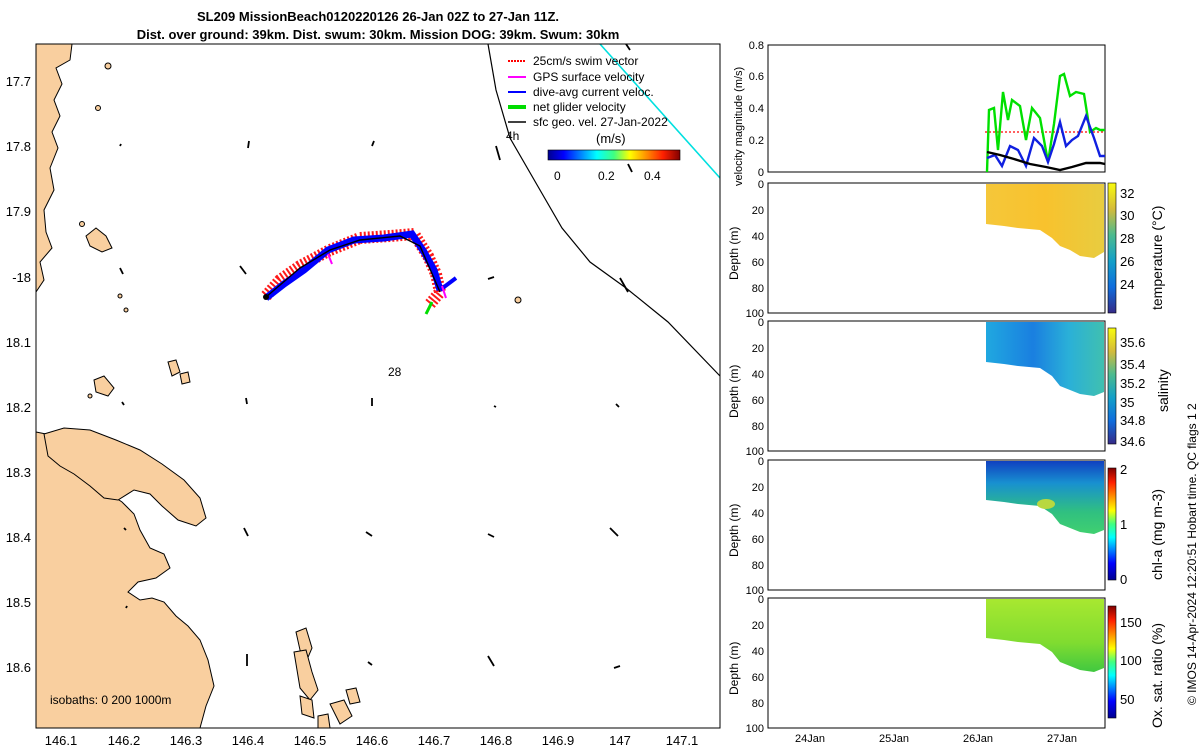  What do you see at coordinates (110, 700) in the screenshot?
I see `isobaths-label: isobaths: 0 200 1000m` at bounding box center [110, 700].